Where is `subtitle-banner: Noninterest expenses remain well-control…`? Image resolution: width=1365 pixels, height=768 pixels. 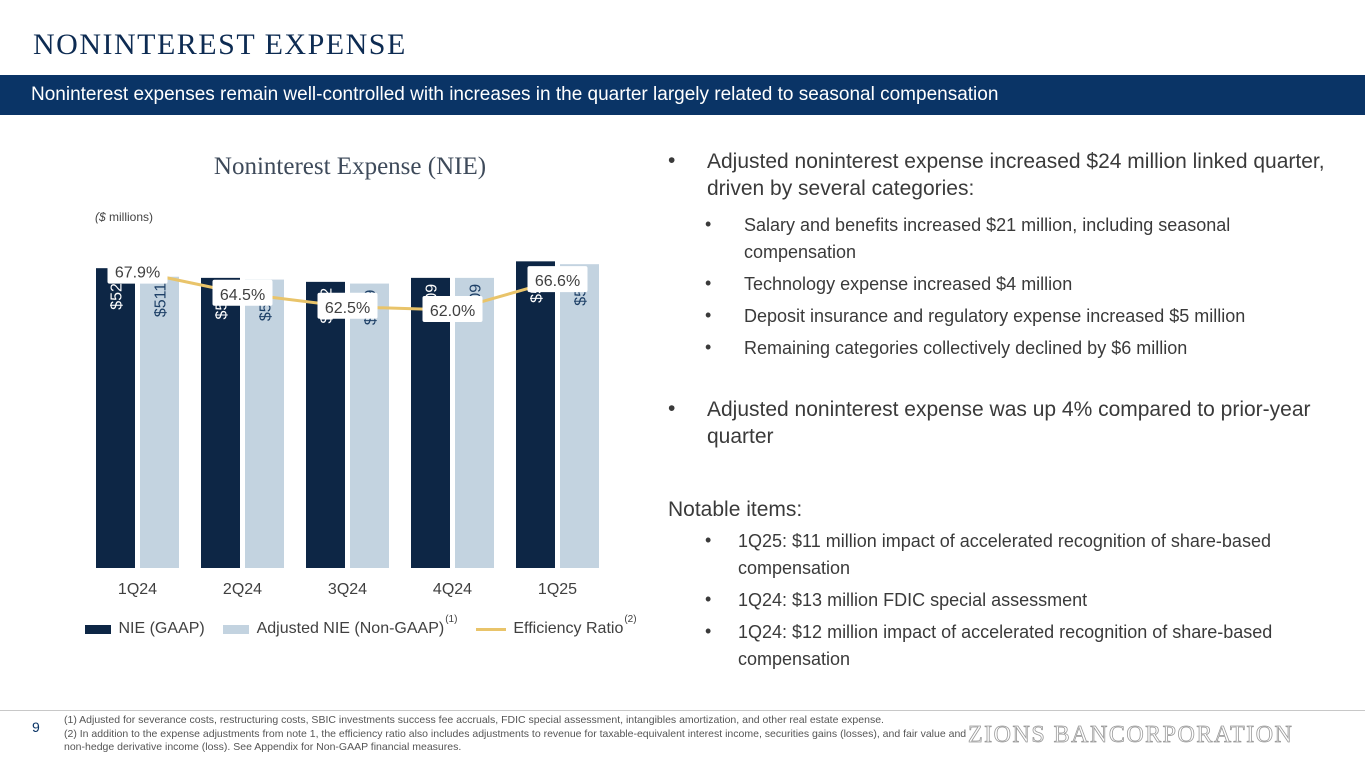
subtitle-banner: Noninterest expenses remain well-control… is located at coordinates (682, 95).